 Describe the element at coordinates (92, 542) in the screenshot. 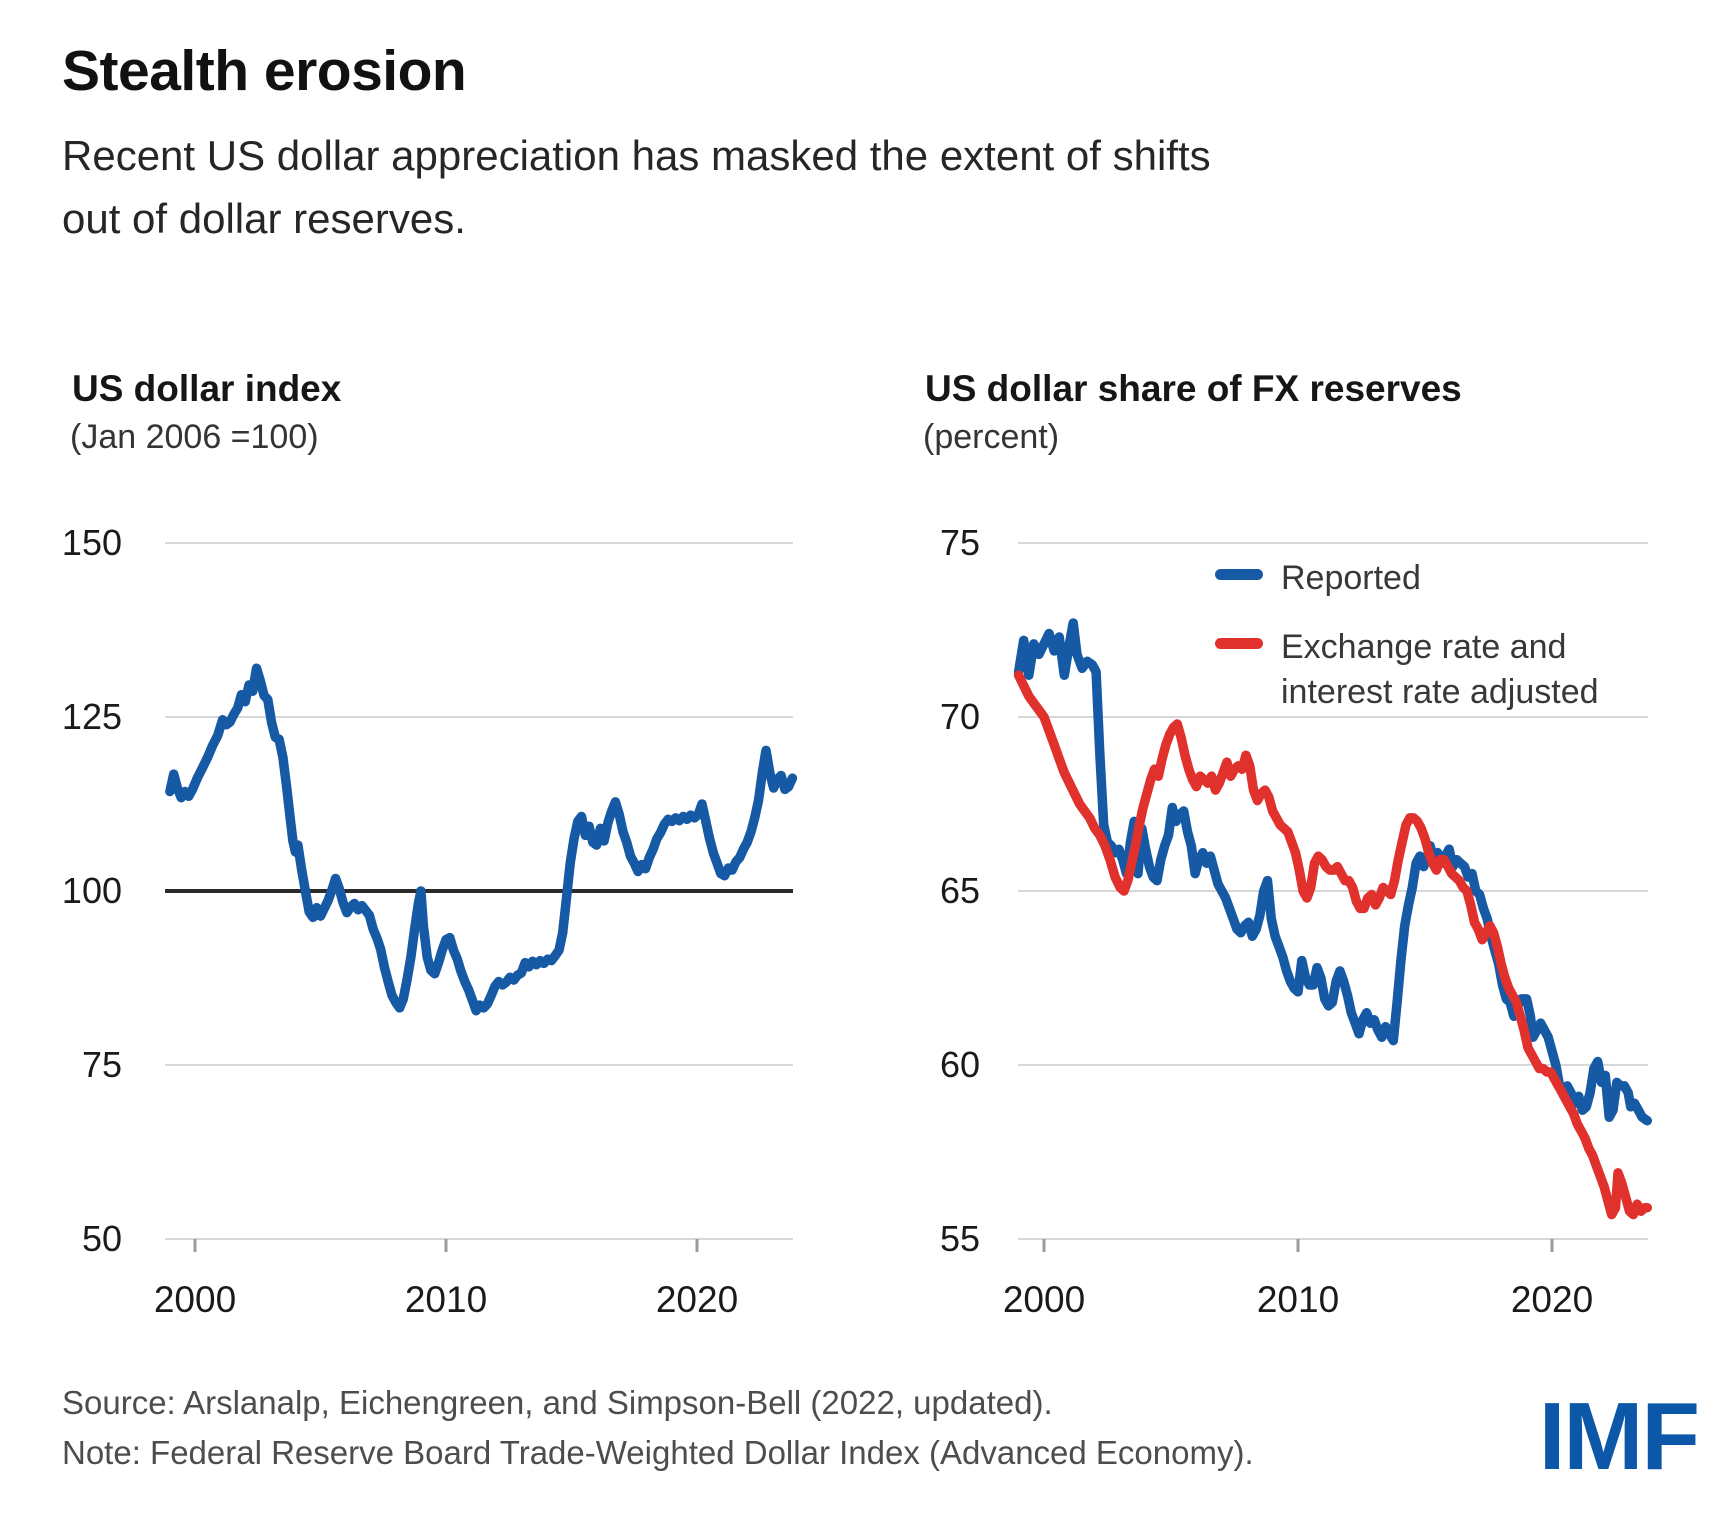

I see `y-tick-label: 150` at that location.